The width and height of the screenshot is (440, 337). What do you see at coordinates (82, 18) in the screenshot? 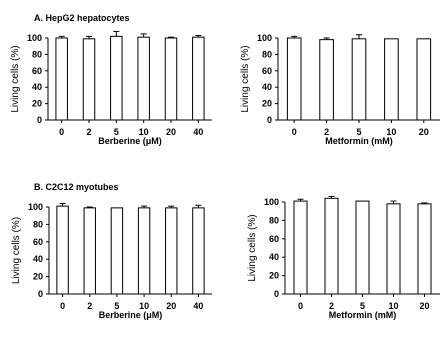
I see `panel-a-title: A. HepG2 hepatocytes` at bounding box center [82, 18].